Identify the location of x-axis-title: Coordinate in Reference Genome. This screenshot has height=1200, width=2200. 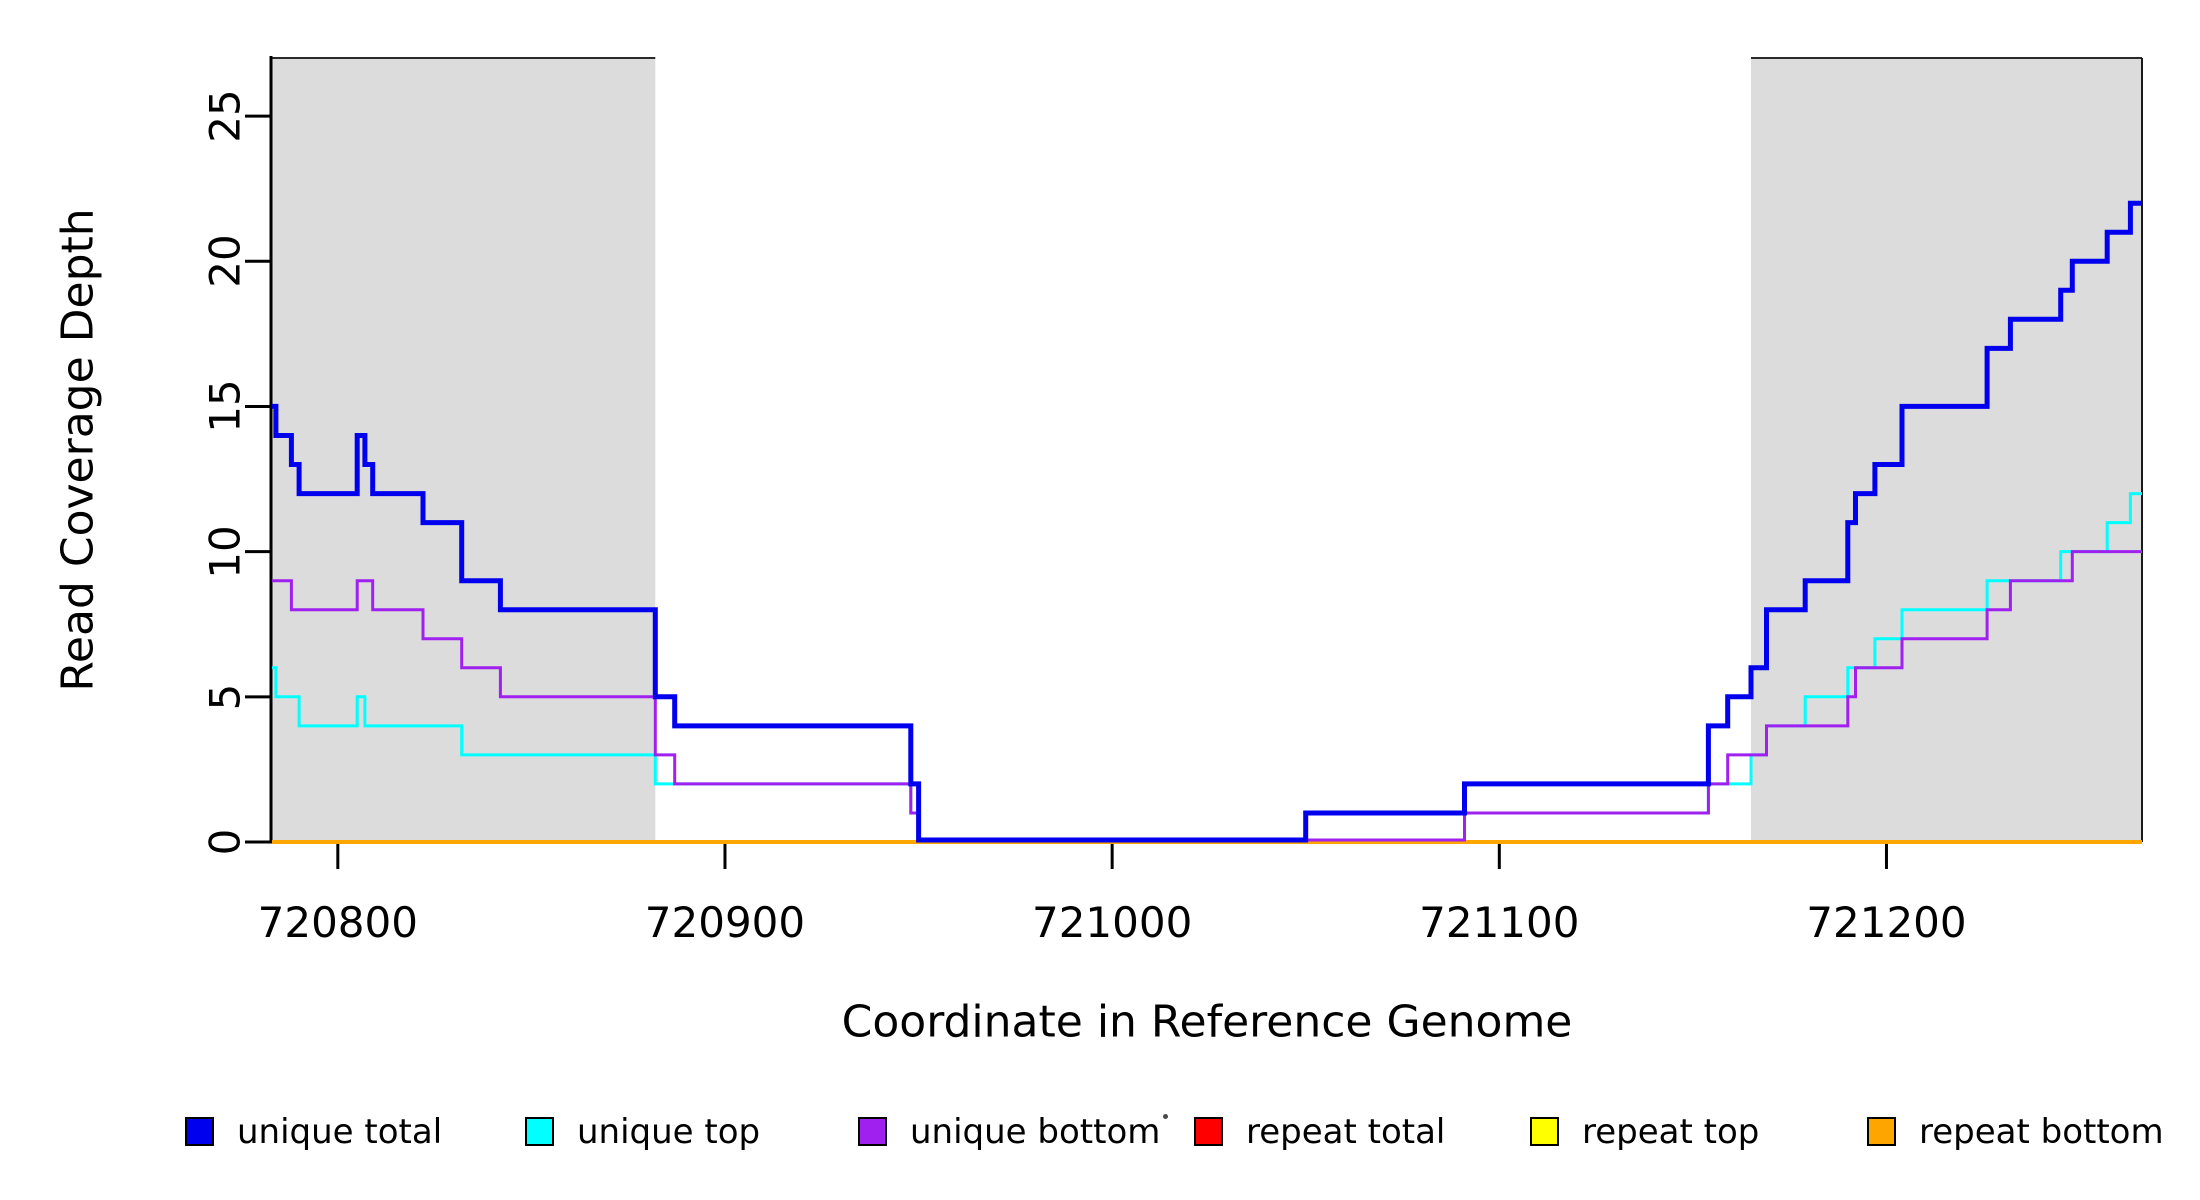
(1207, 1022).